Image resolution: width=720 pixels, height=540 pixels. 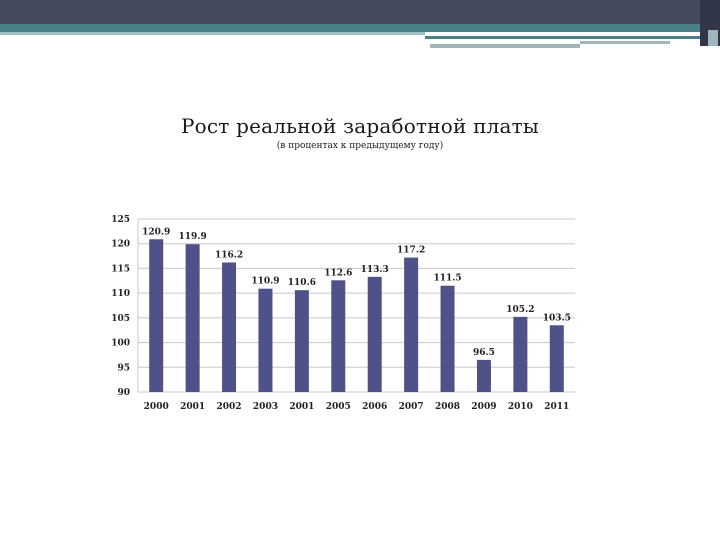 What do you see at coordinates (338, 273) in the screenshot?
I see `data-label: 112.6` at bounding box center [338, 273].